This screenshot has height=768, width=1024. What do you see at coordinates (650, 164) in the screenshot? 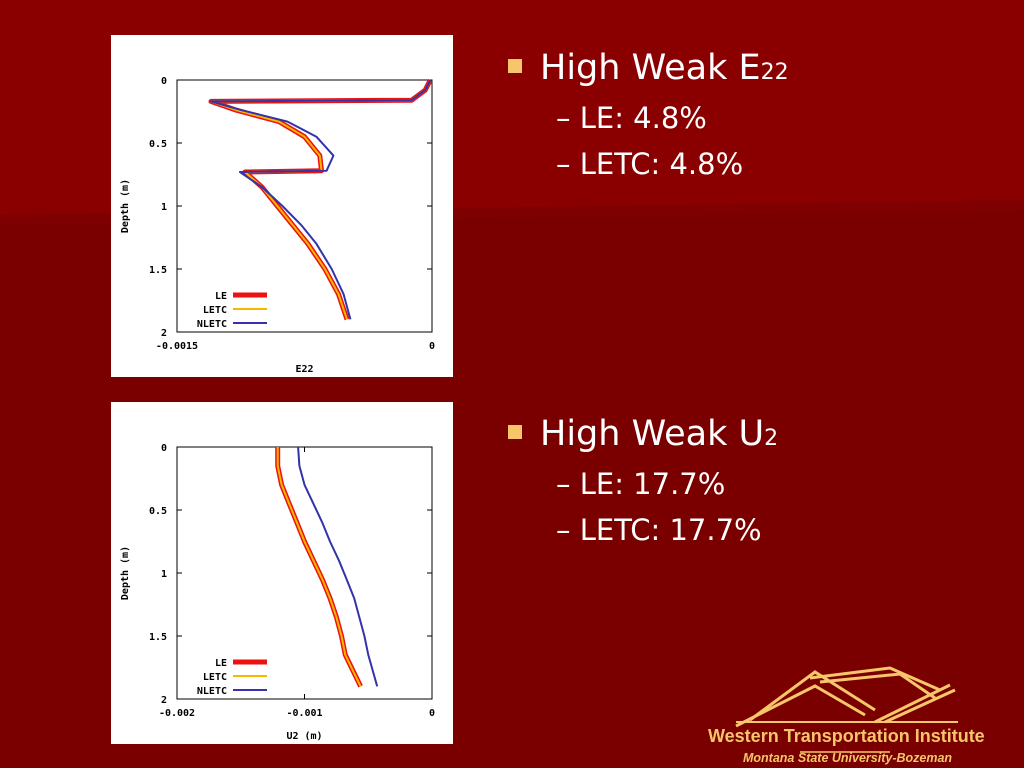
I see `bullet-item-letc: – LETC: 4.8%` at bounding box center [650, 164].